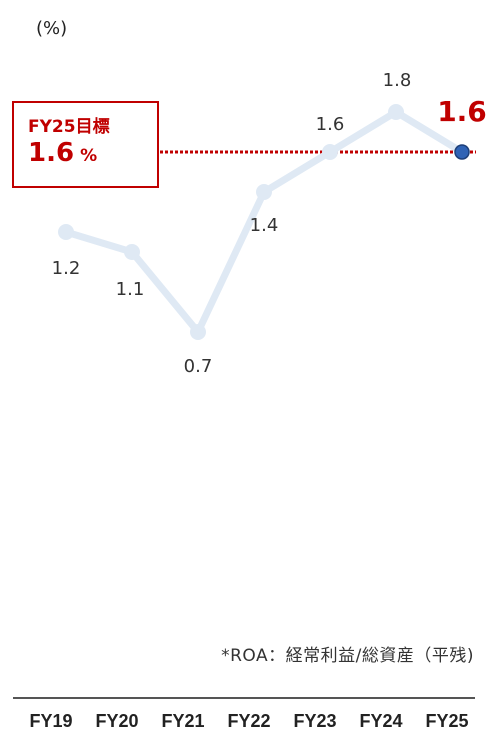  I want to click on data-label-fy24: 1.8, so click(397, 80).